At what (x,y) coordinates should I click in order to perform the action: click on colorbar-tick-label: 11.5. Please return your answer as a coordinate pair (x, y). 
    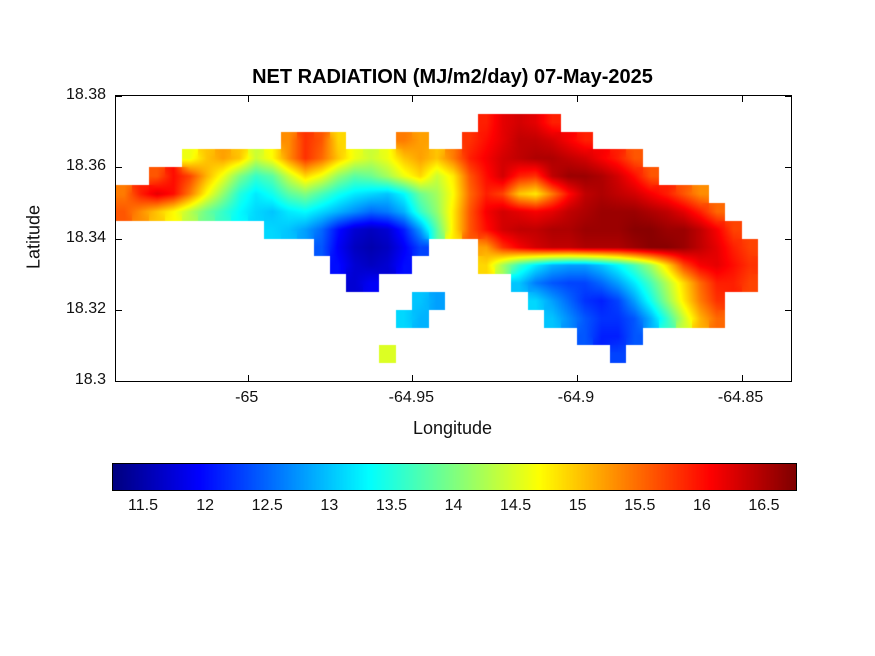
    Looking at the image, I should click on (143, 505).